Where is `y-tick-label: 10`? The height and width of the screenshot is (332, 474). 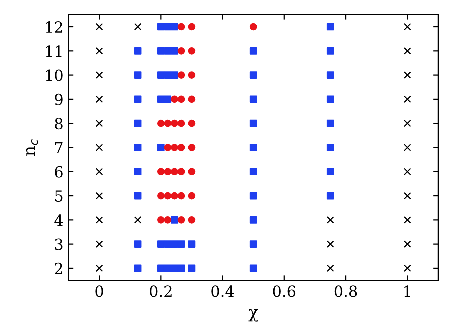
y-tick-label: 10 is located at coordinates (54, 76).